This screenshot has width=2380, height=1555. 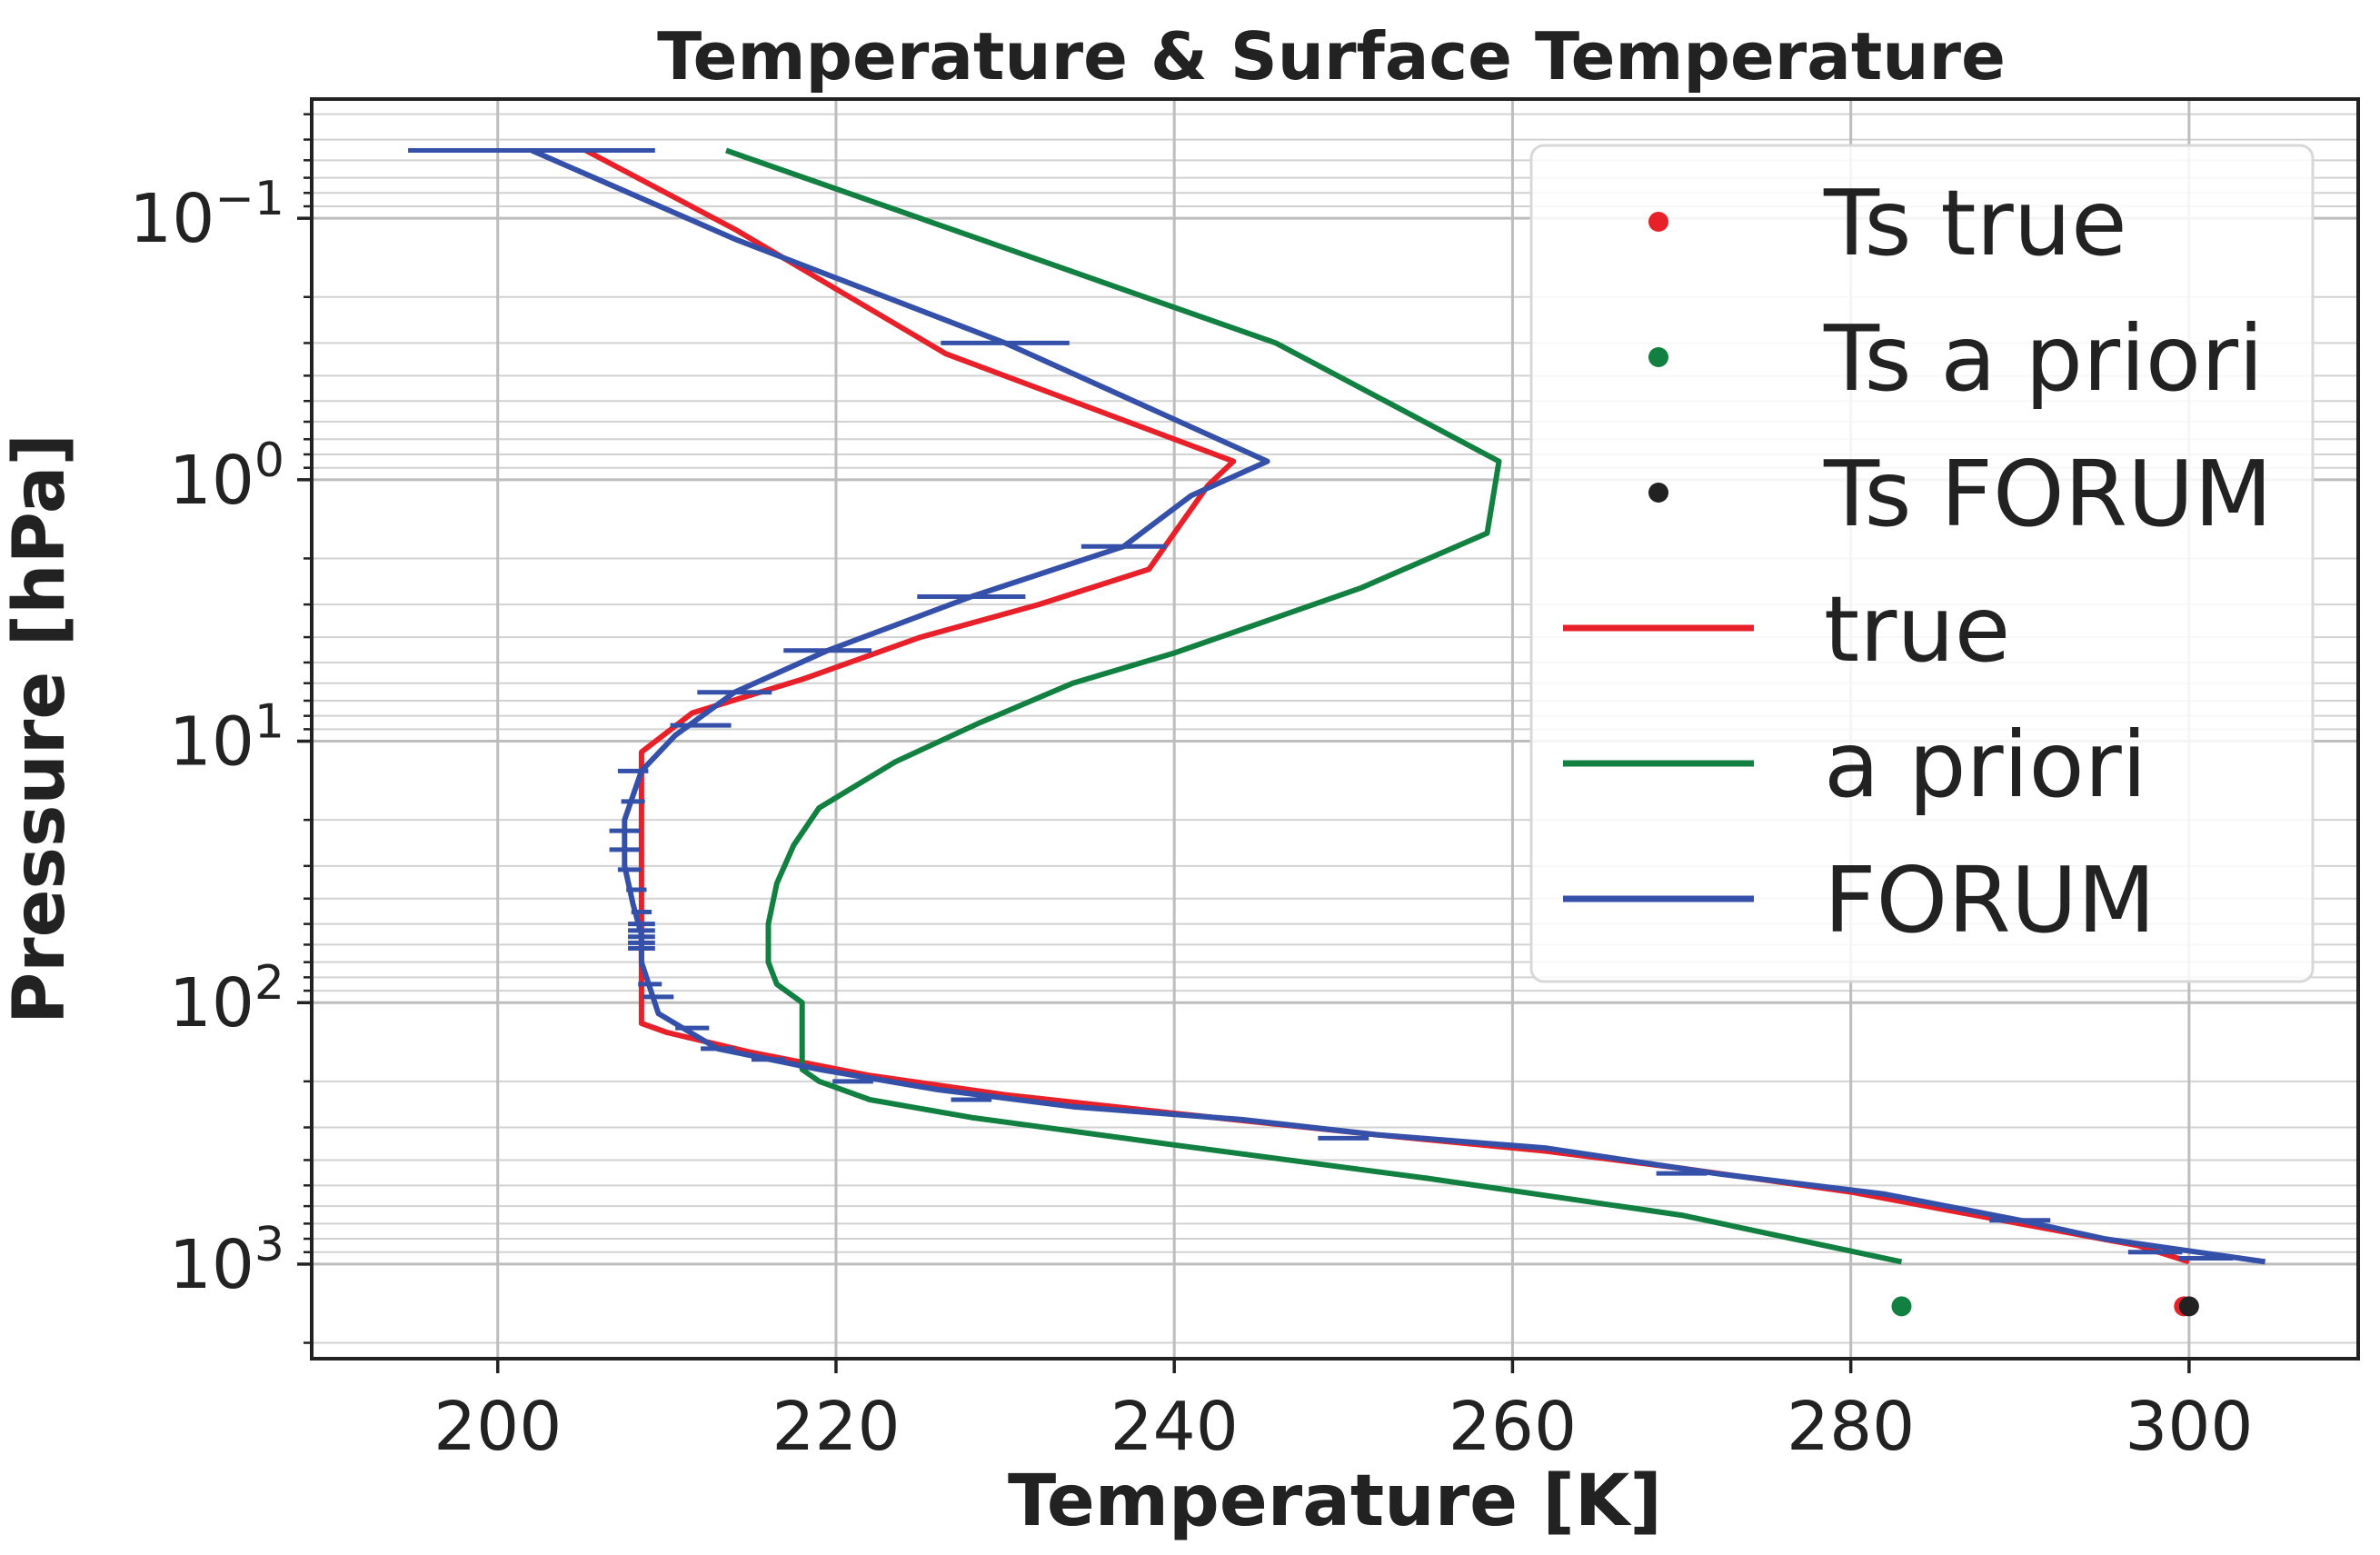 What do you see at coordinates (1513, 1427) in the screenshot?
I see `x-tick-label: 260` at bounding box center [1513, 1427].